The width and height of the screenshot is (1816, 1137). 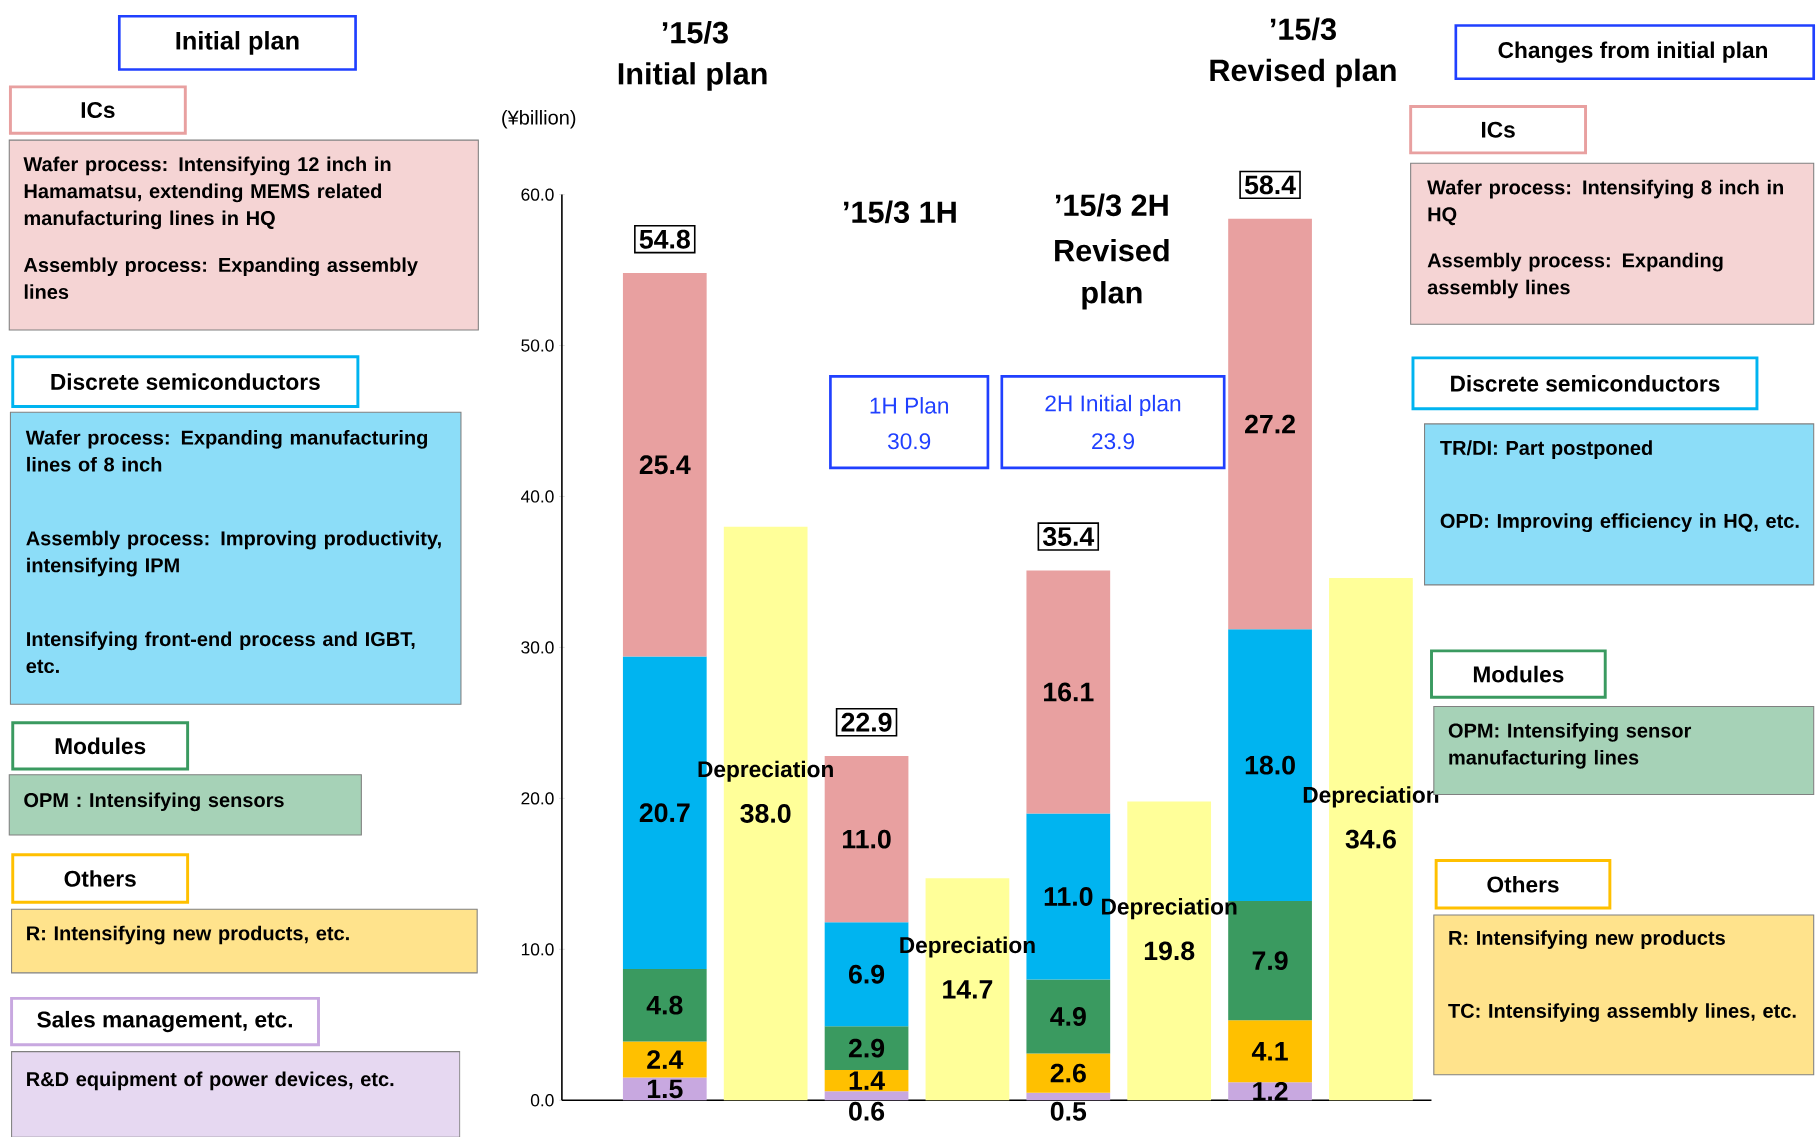 I want to click on text: Changes from initial plan, so click(x=1633, y=52).